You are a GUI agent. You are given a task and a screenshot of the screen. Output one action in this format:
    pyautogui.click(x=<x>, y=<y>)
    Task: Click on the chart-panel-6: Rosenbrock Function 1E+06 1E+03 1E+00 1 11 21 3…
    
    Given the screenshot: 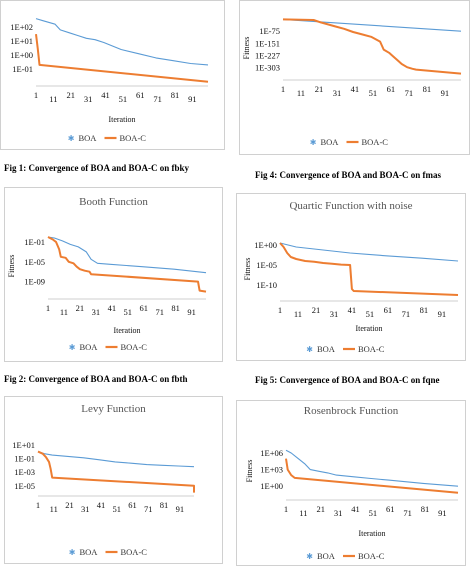 What is the action you would take?
    pyautogui.click(x=351, y=483)
    